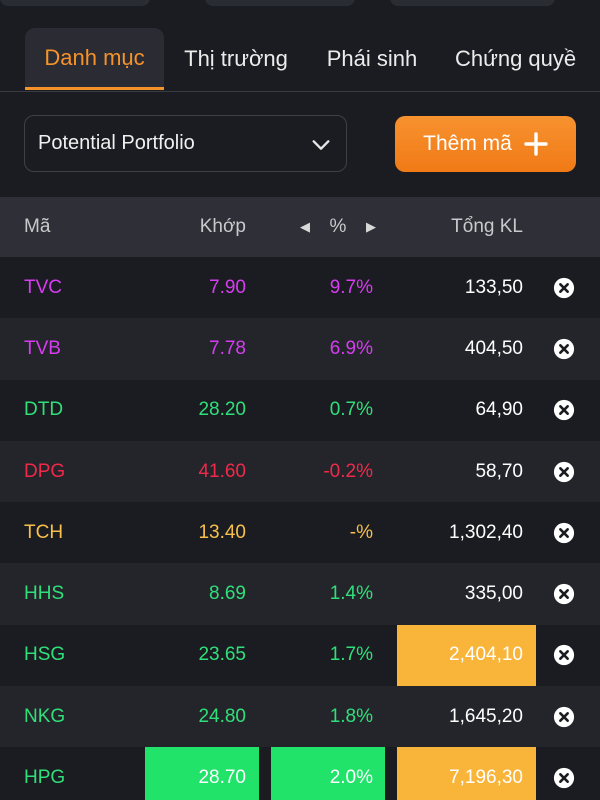 Image resolution: width=600 pixels, height=800 pixels. I want to click on total-volume: 1,302,40, so click(486, 532).